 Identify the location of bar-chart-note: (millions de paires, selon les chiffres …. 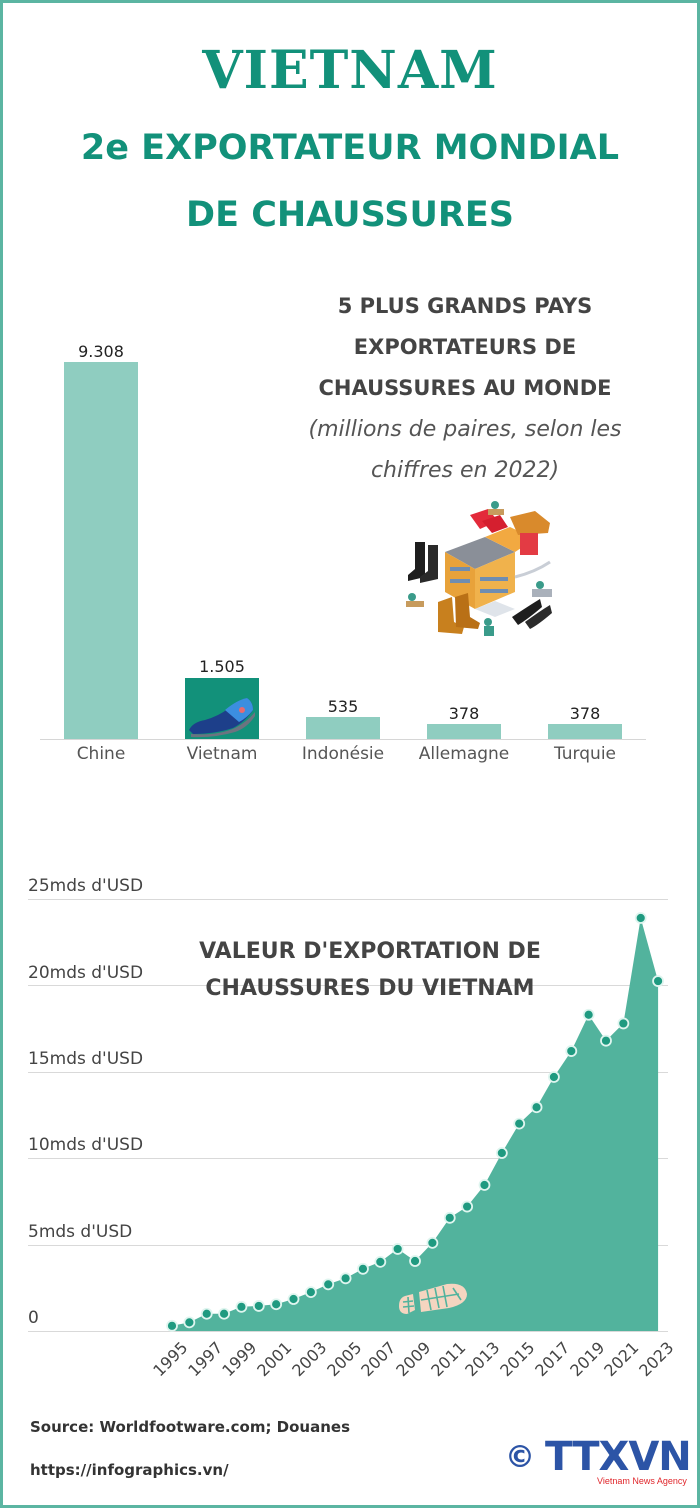
(465, 450).